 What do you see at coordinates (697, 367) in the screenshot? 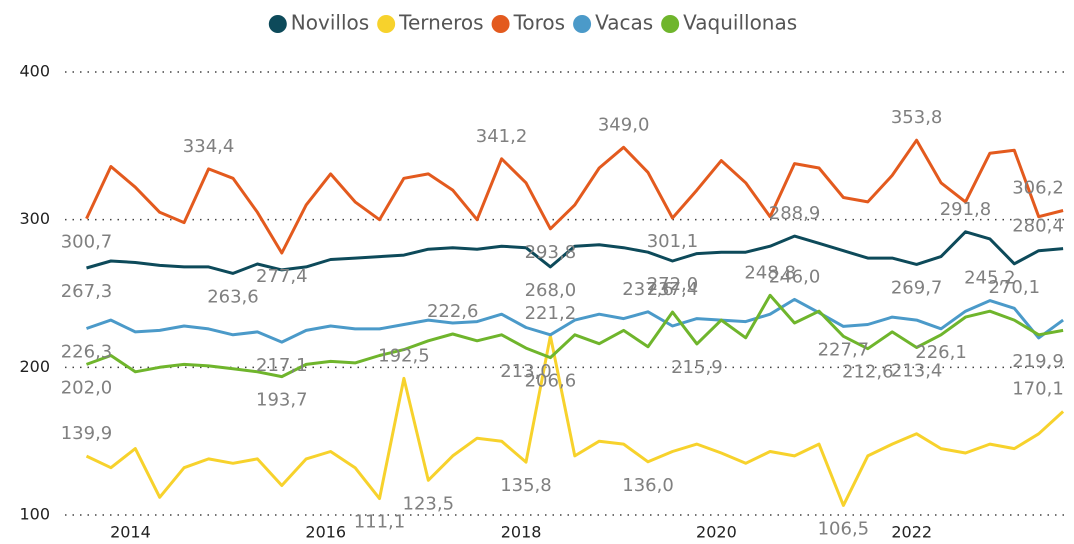
I see `data-label: 215,9` at bounding box center [697, 367].